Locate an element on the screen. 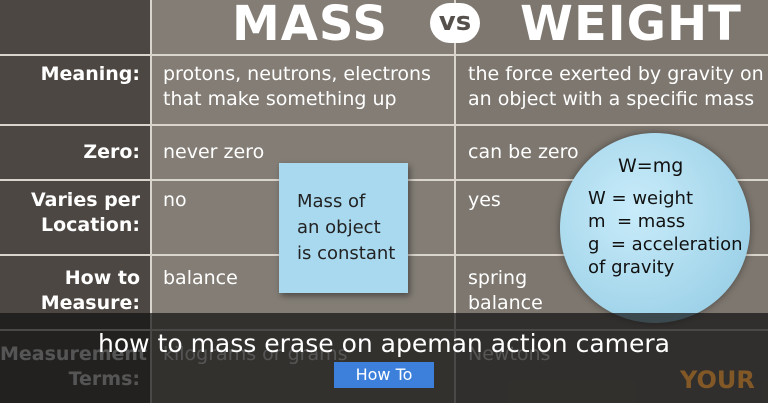 The height and width of the screenshot is (403, 768). vs-badge: vs is located at coordinates (455, 23).